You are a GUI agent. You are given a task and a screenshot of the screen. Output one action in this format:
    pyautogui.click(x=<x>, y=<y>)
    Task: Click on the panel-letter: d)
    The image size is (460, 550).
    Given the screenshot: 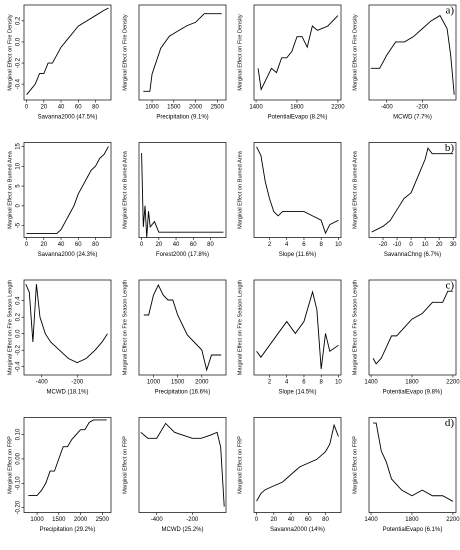 What is the action you would take?
    pyautogui.click(x=450, y=423)
    